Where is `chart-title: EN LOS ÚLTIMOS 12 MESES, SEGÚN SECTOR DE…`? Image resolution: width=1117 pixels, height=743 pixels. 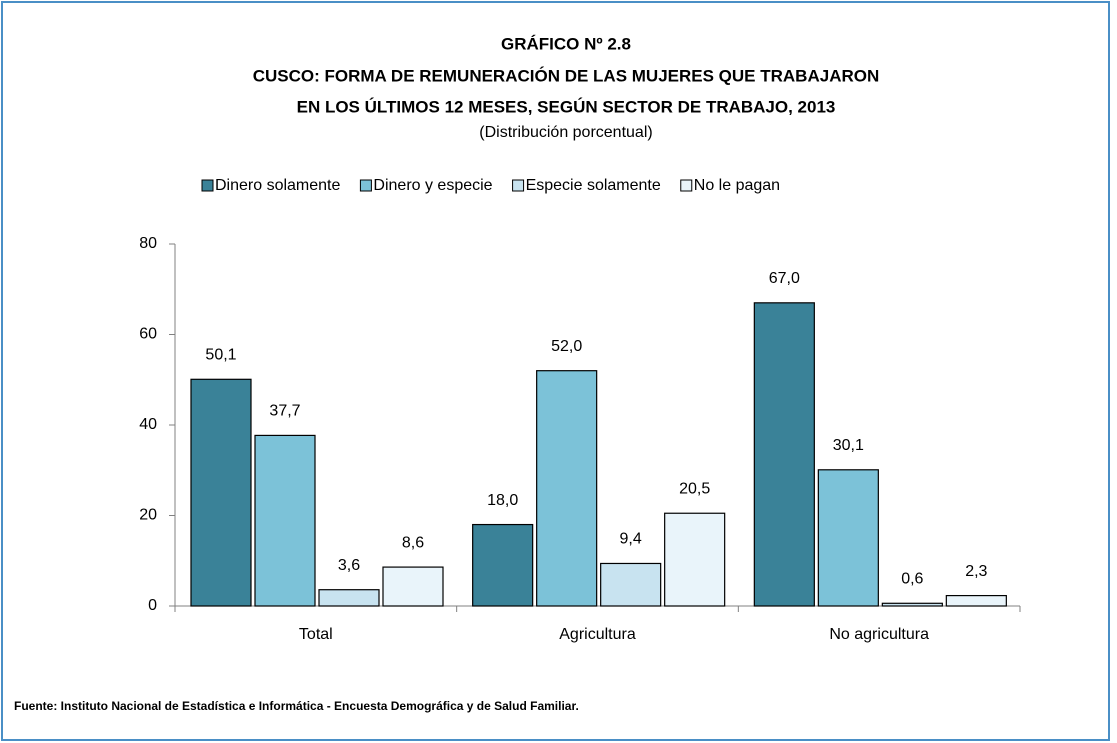 chart-title: EN LOS ÚLTIMOS 12 MESES, SEGÚN SECTOR DE… is located at coordinates (566, 106).